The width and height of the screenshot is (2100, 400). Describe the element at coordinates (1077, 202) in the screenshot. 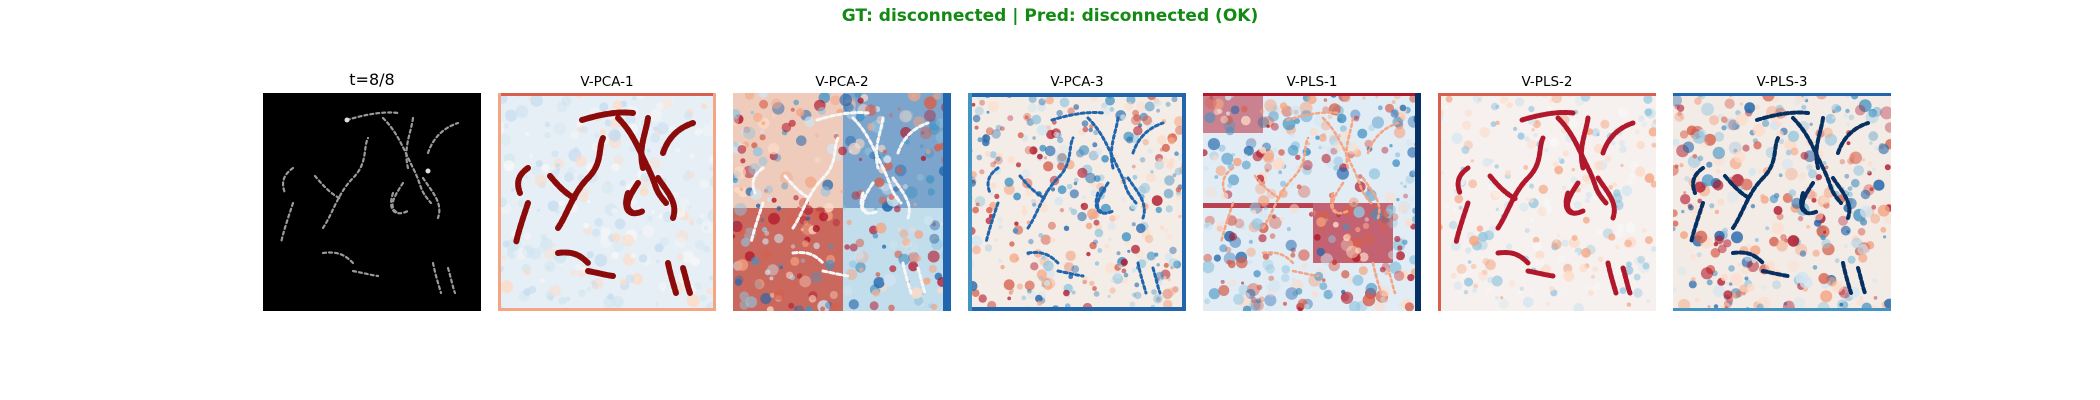

I see `v-pca-3-heatmap` at that location.